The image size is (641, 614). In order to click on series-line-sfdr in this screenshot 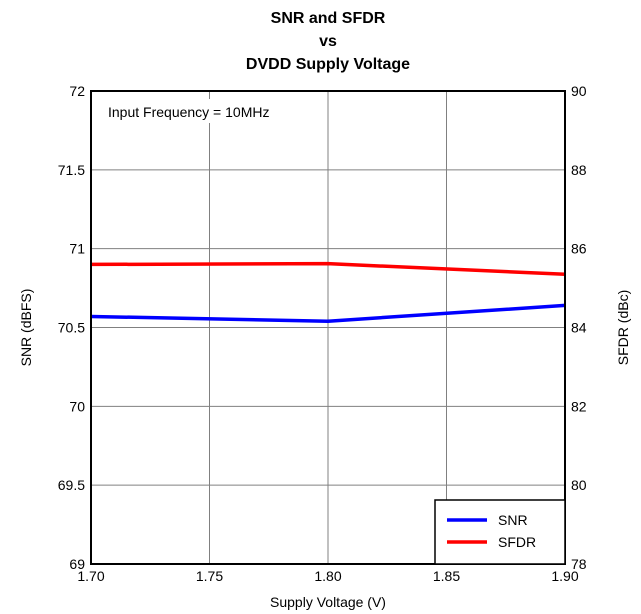, I will do `click(328, 269)`.